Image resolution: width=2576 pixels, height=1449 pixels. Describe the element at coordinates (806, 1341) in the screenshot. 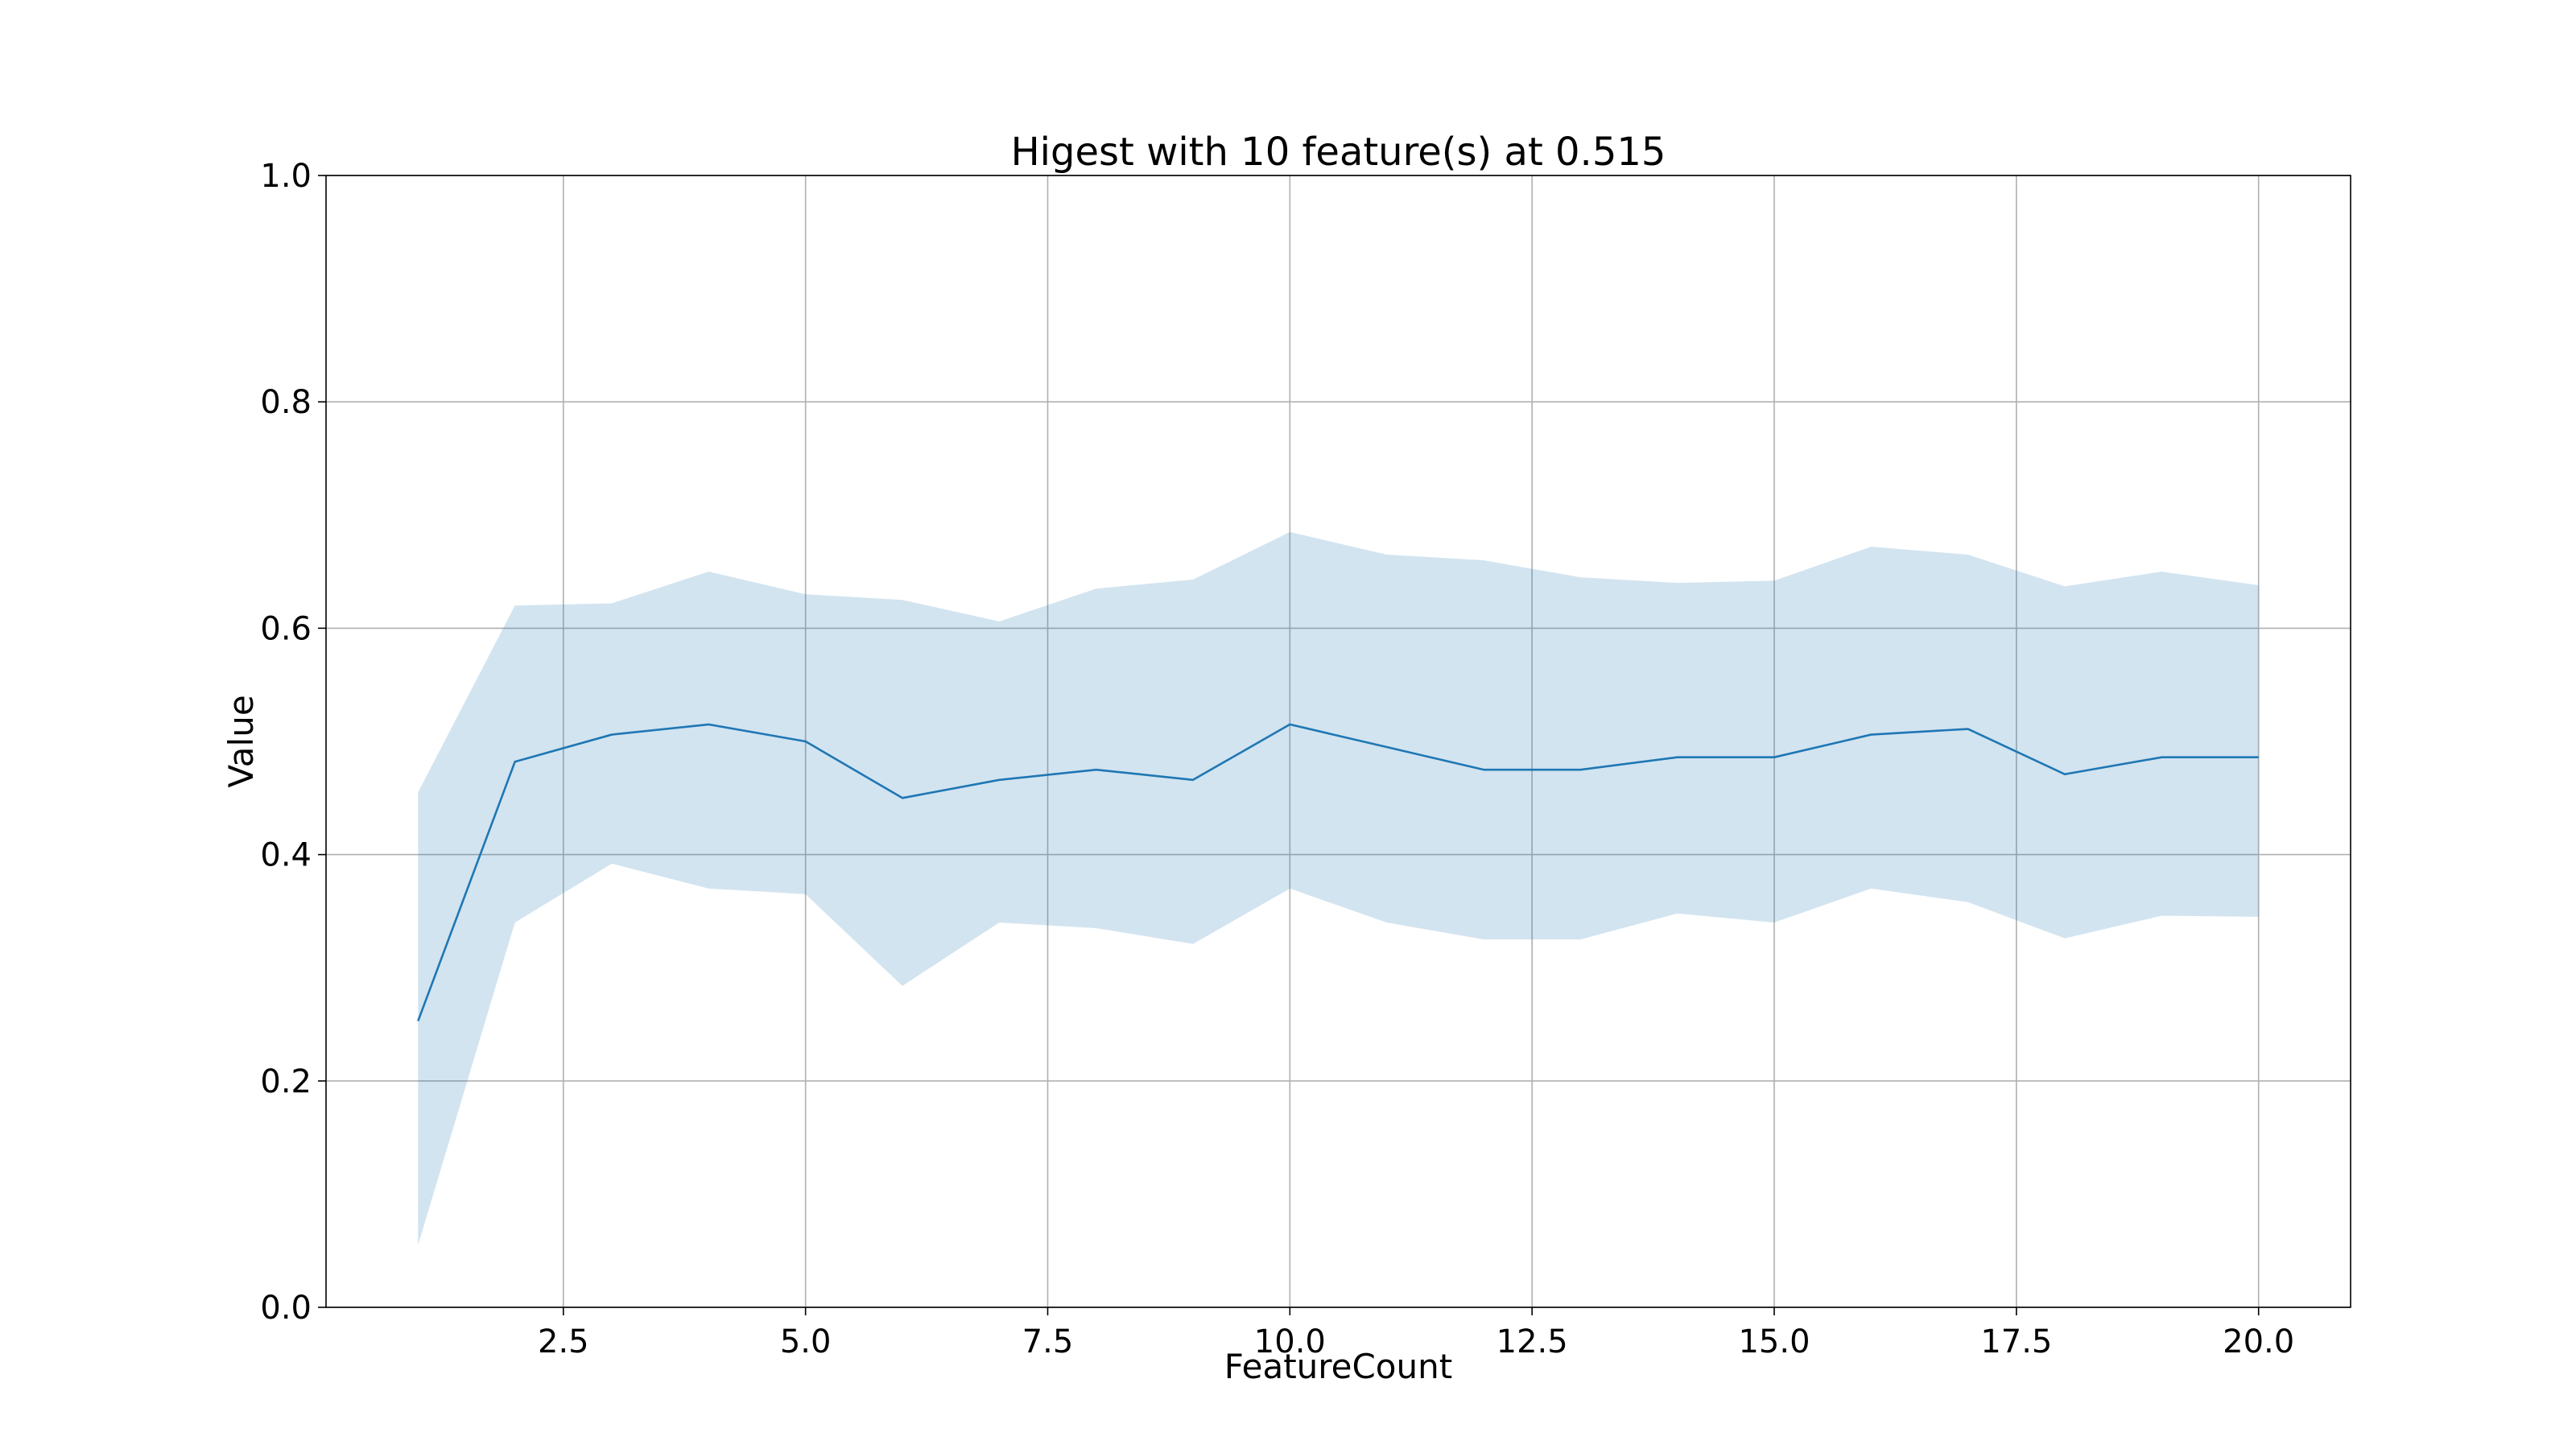

I see `x-tick-label: 5.0` at that location.